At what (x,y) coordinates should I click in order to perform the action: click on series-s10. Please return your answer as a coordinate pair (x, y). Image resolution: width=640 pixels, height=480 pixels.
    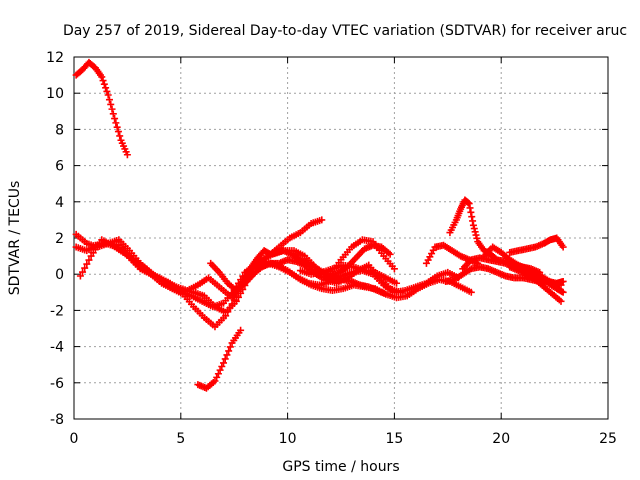
    Looking at the image, I should click on (362, 257).